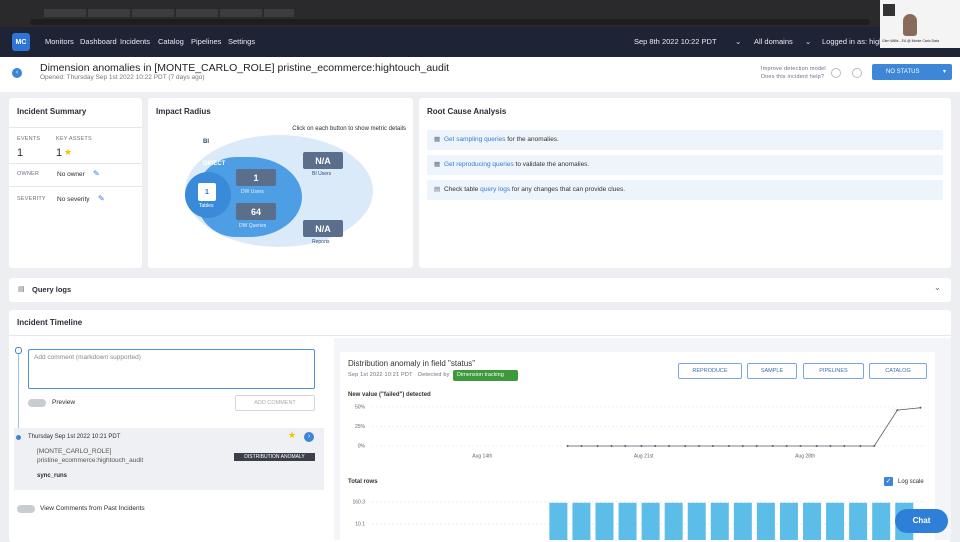  What do you see at coordinates (73, 199) in the screenshot?
I see `severity: No severity` at bounding box center [73, 199].